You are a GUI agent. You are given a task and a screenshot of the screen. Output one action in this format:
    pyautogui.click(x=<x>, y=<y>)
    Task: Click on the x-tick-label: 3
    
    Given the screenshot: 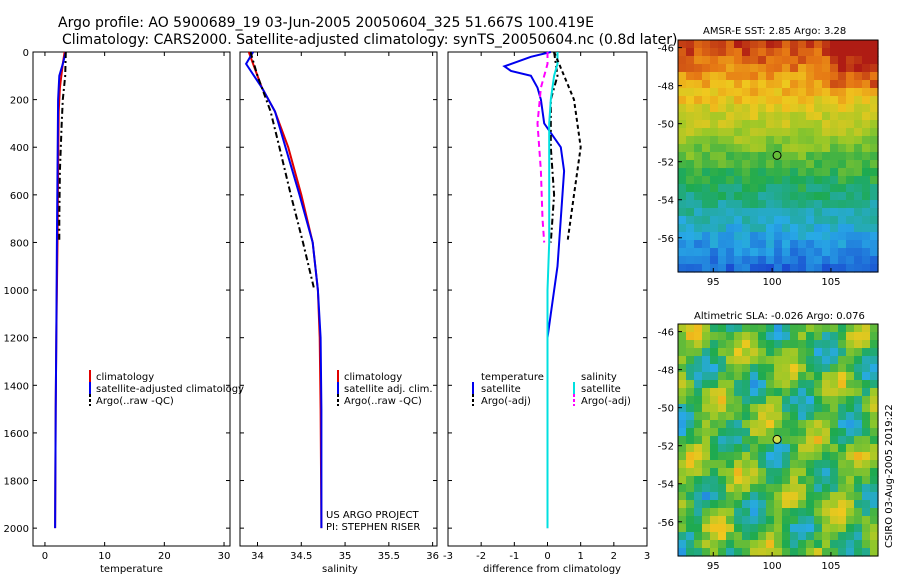 What is the action you would take?
    pyautogui.click(x=647, y=556)
    